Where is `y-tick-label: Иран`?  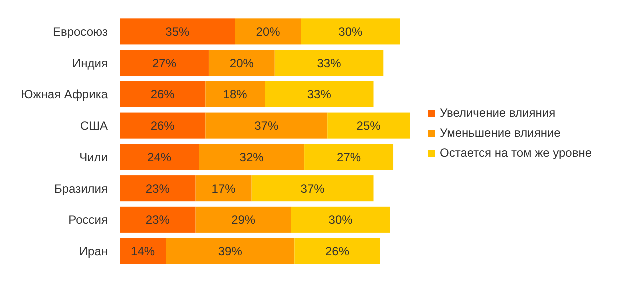
y-tick-label: Иран is located at coordinates (93, 251).